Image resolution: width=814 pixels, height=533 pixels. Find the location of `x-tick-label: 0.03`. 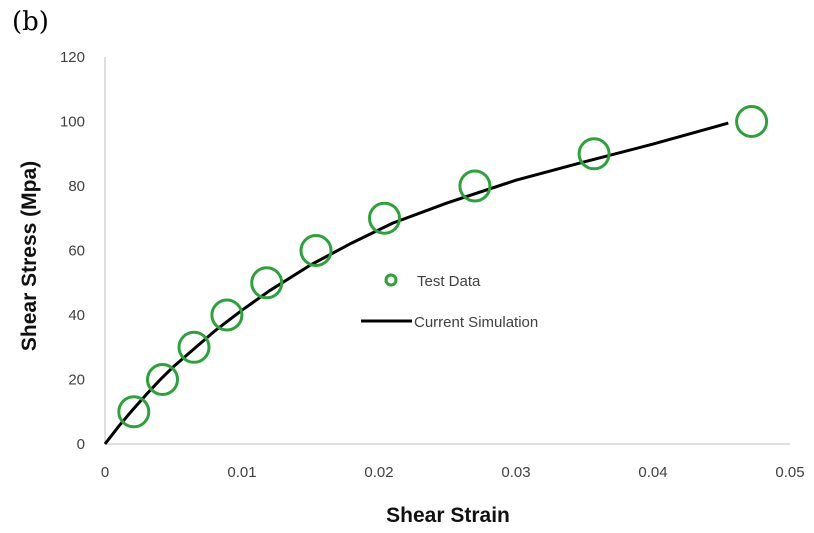

x-tick-label: 0.03 is located at coordinates (515, 472).